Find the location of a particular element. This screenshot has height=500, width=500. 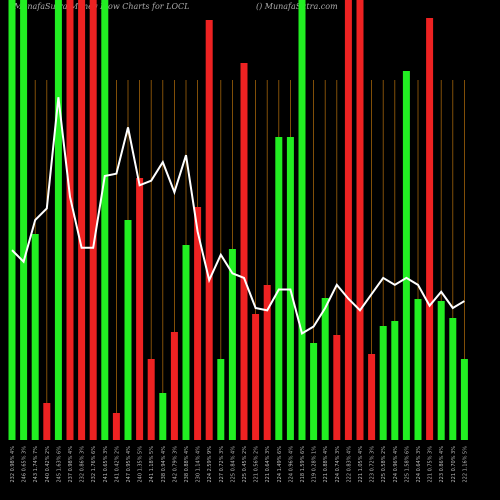

x-tick-label: 232 0.86% 3% is located at coordinates (83, 464).